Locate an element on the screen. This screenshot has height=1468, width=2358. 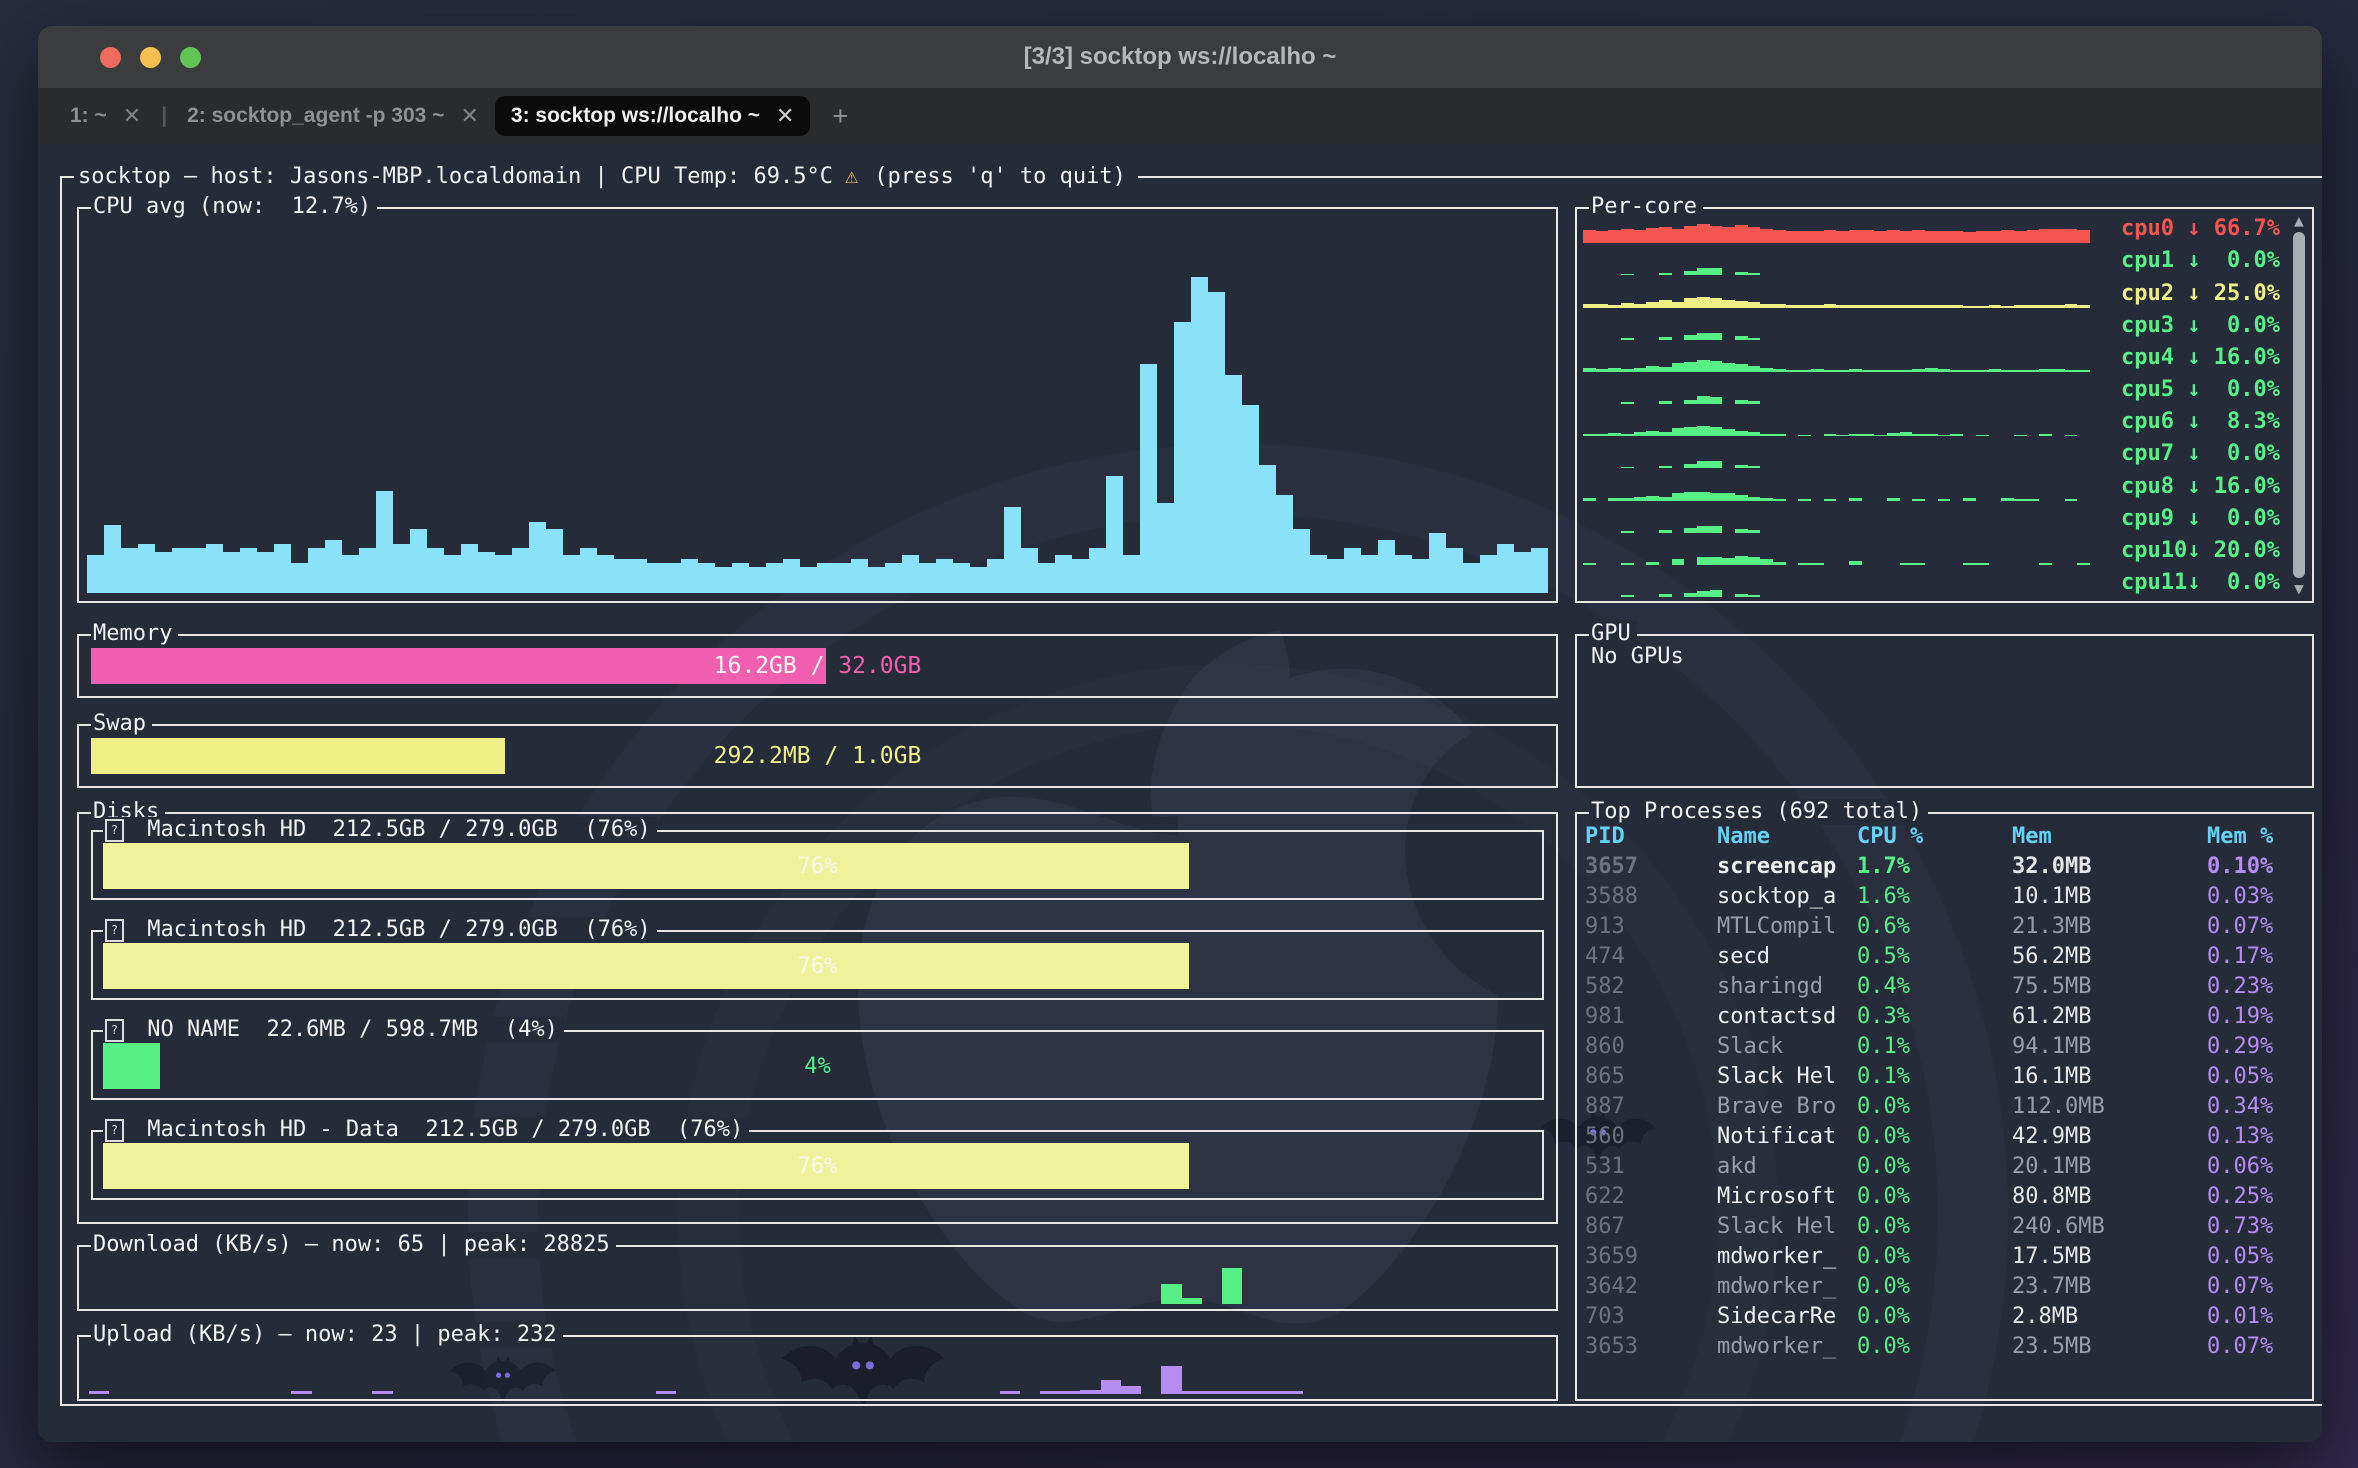
cpu8-sparkline is located at coordinates (1836, 487).